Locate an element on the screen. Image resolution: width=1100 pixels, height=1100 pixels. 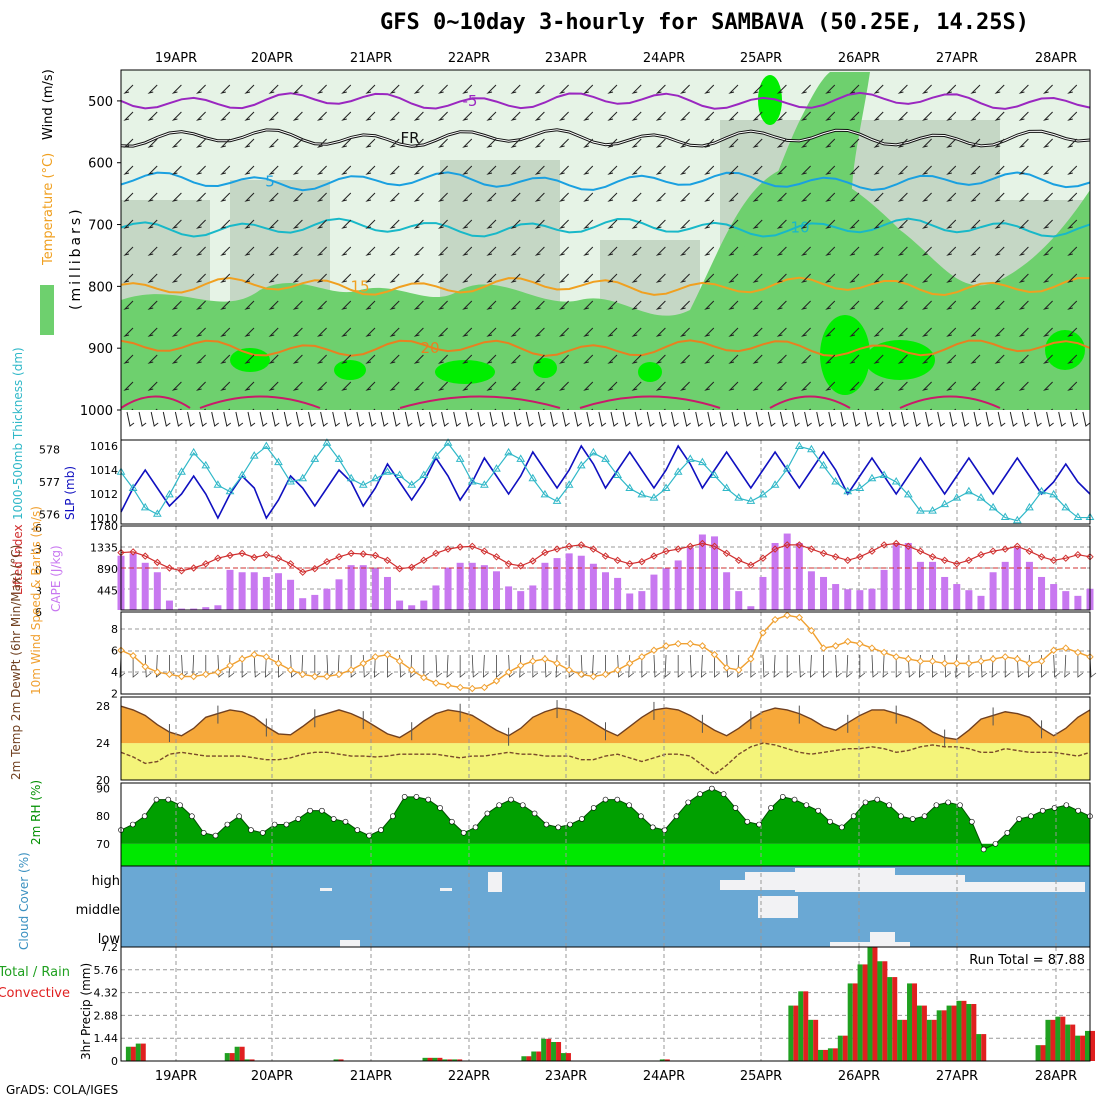
panel-frame is located at coordinates (605, 568).